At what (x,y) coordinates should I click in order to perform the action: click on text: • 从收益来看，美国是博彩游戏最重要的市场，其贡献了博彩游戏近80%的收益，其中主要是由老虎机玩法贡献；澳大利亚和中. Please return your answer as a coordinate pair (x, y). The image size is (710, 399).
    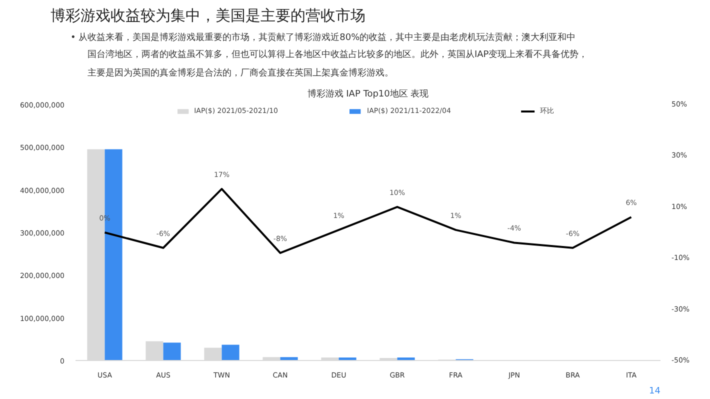
    Looking at the image, I should click on (323, 37).